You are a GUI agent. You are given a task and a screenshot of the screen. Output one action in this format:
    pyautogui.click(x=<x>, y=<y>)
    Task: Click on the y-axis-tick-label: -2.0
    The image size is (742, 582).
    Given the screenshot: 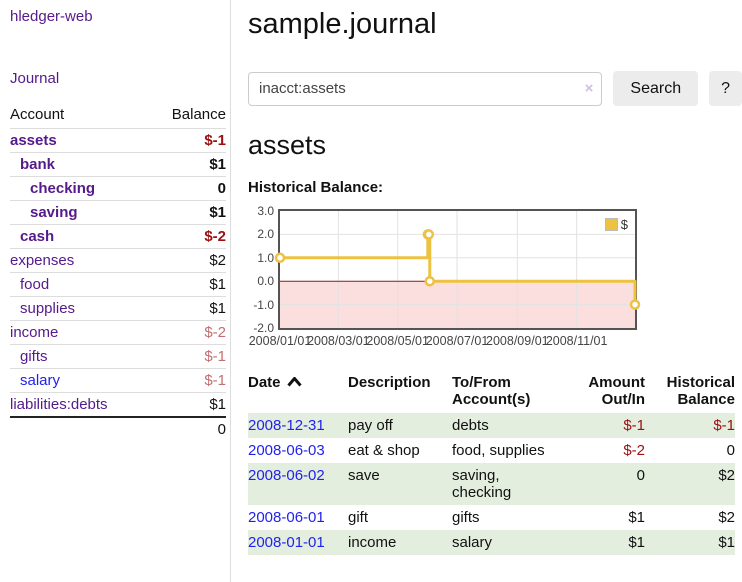 What is the action you would take?
    pyautogui.click(x=263, y=328)
    